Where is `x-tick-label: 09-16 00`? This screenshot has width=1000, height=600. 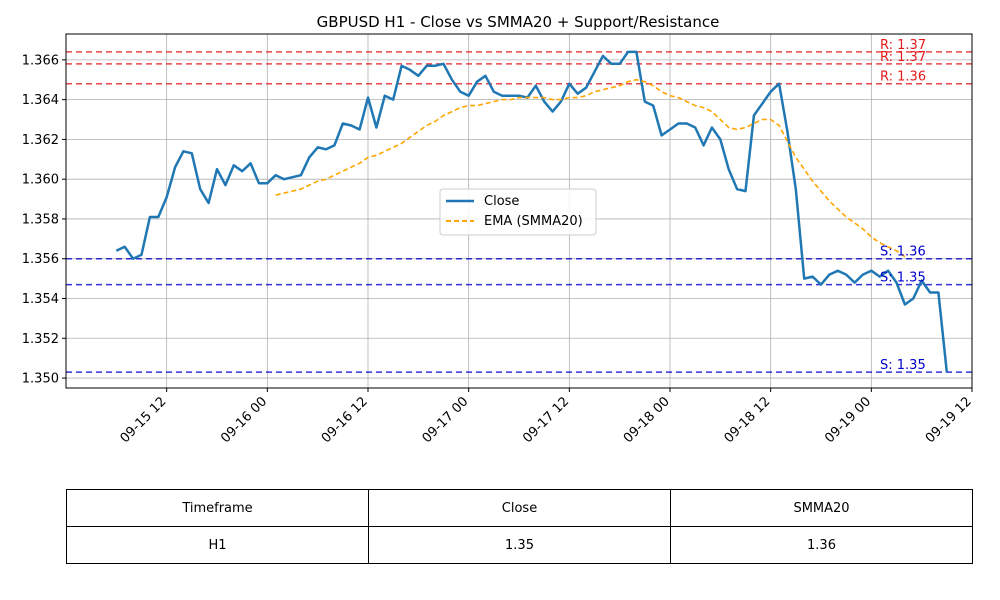 x-tick-label: 09-16 00 is located at coordinates (244, 420).